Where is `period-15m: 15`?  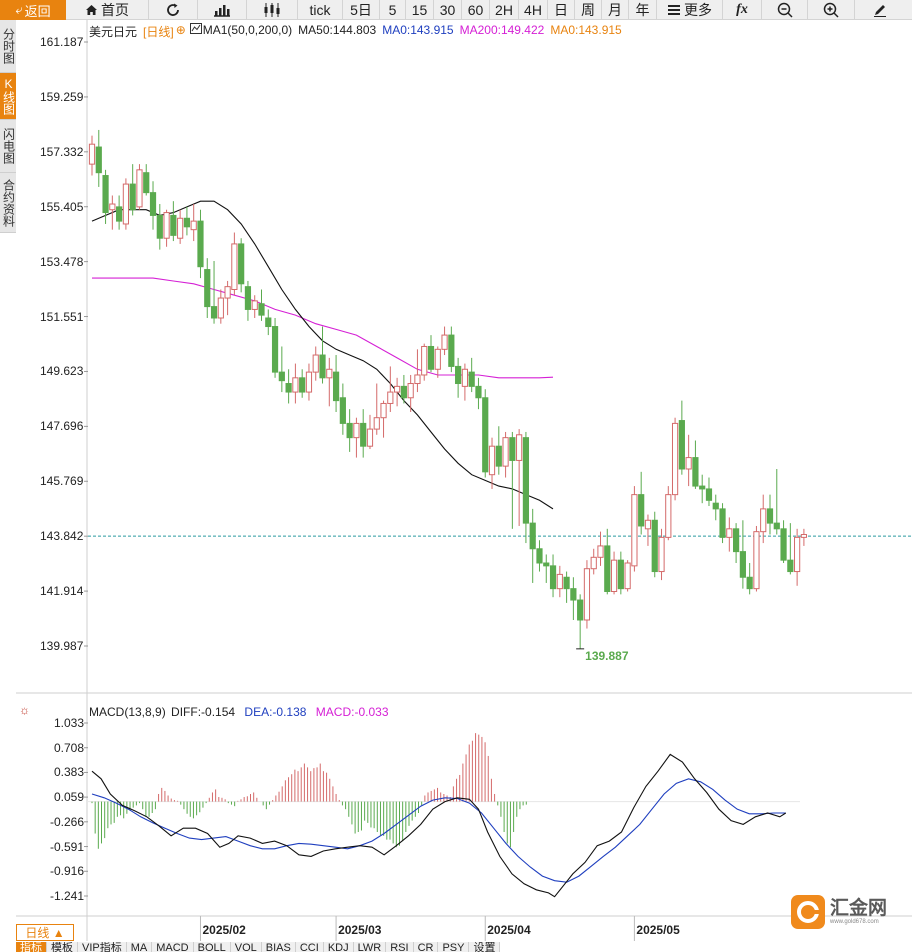
period-15m: 15 is located at coordinates (420, 10).